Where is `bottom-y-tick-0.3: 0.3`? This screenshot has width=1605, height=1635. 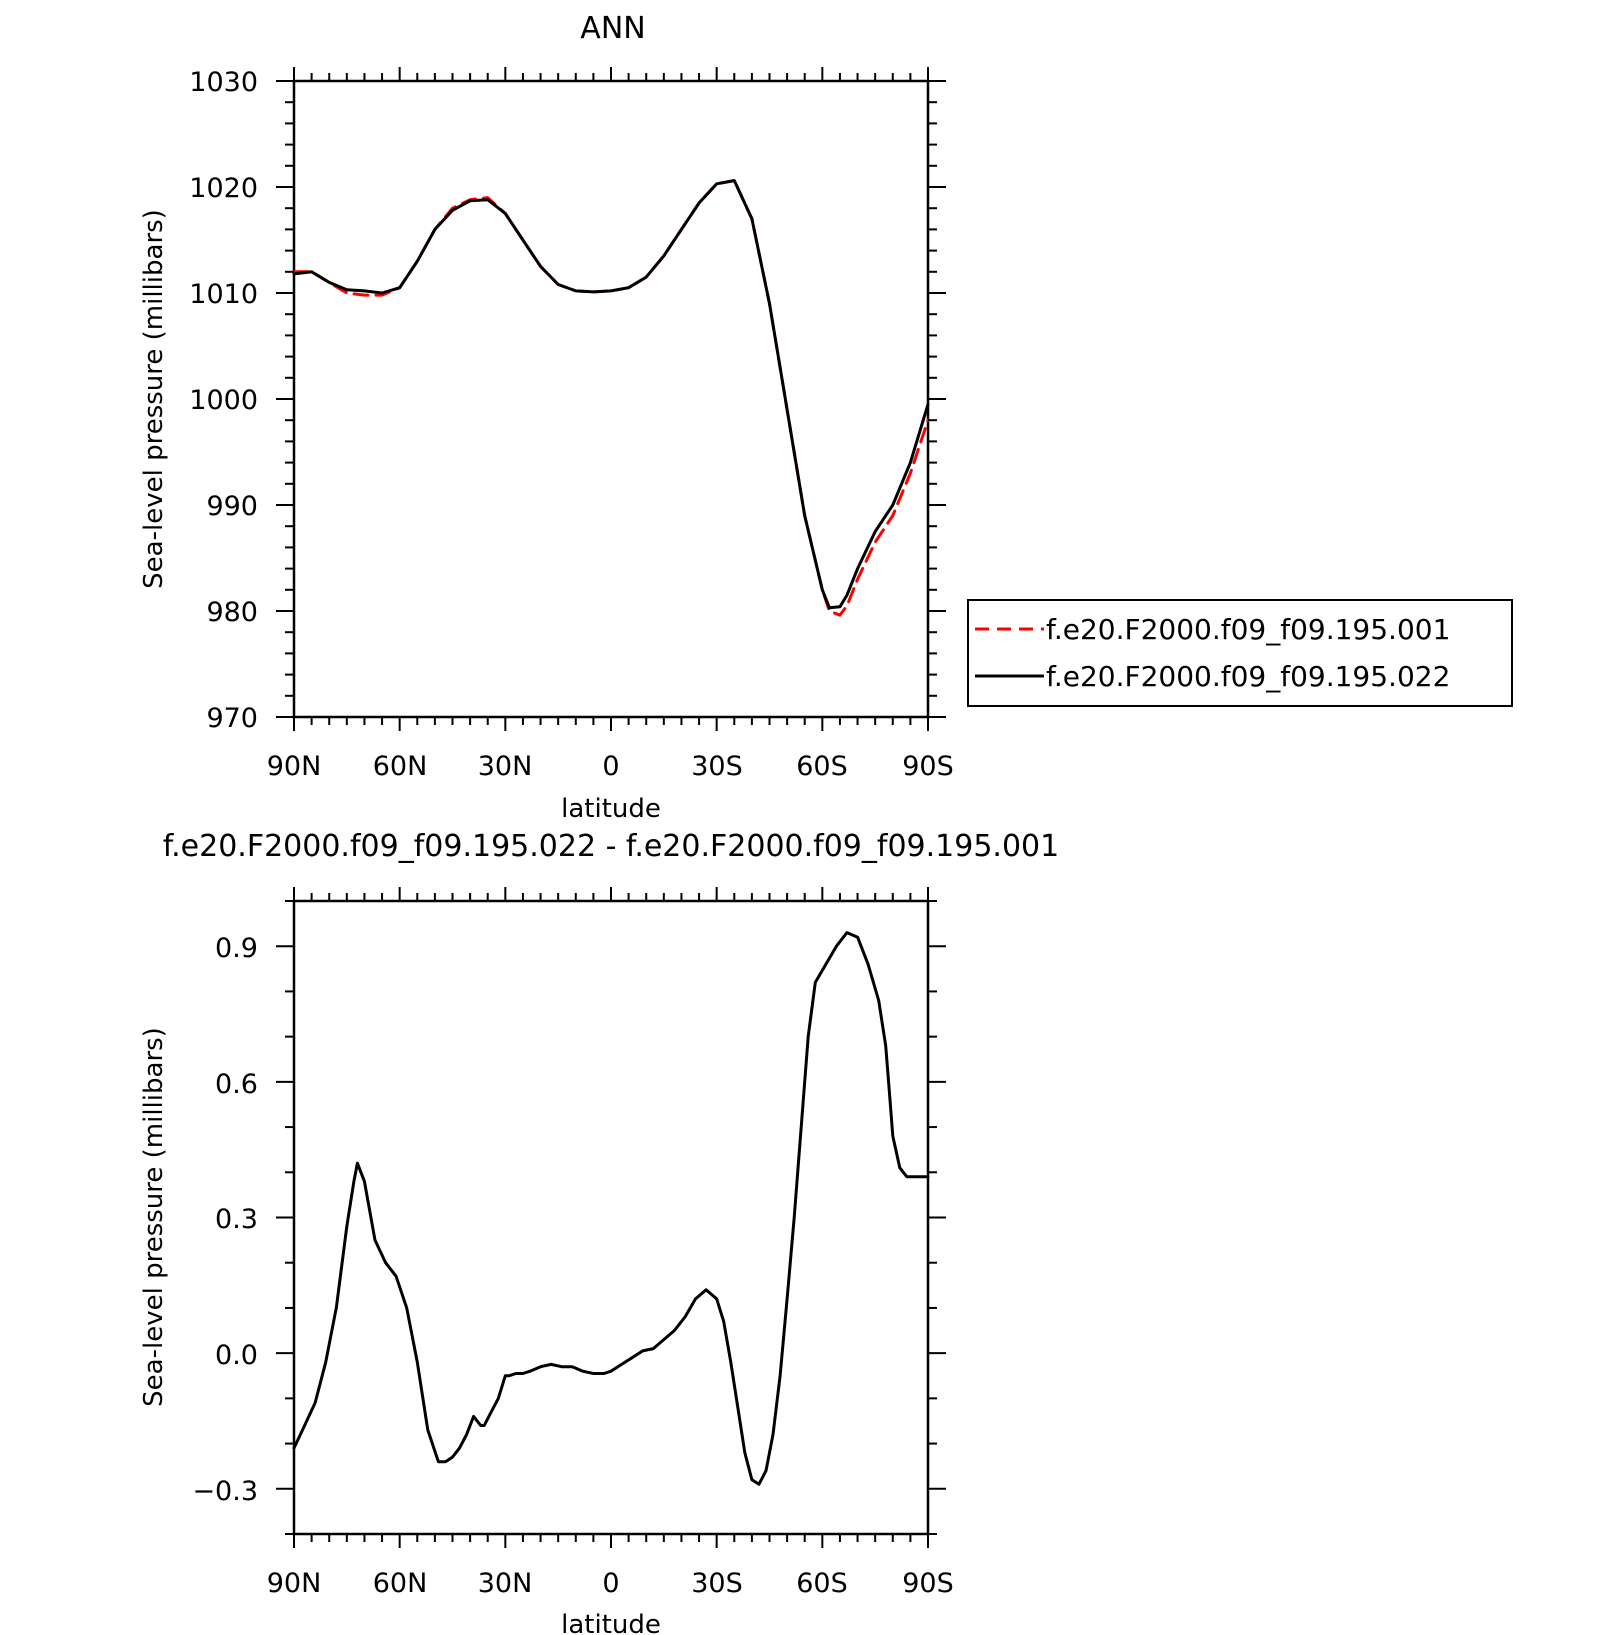
bottom-y-tick-0.3: 0.3 is located at coordinates (236, 1219).